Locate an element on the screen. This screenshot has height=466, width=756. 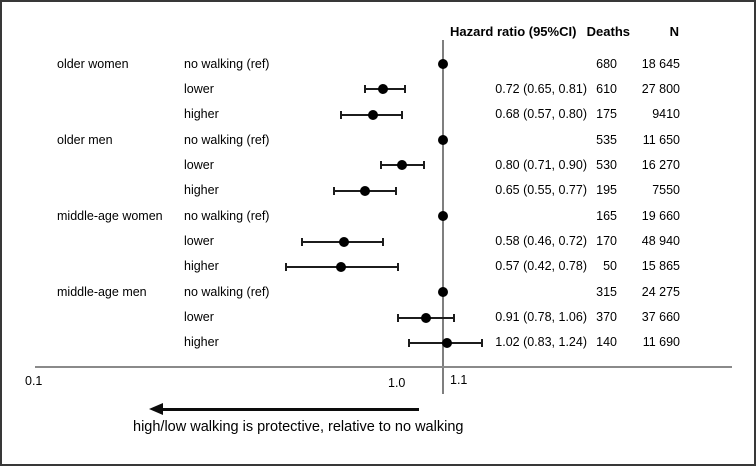
hazard-ratio-value: 1.02 (0.83, 1.24) is located at coordinates (541, 342).